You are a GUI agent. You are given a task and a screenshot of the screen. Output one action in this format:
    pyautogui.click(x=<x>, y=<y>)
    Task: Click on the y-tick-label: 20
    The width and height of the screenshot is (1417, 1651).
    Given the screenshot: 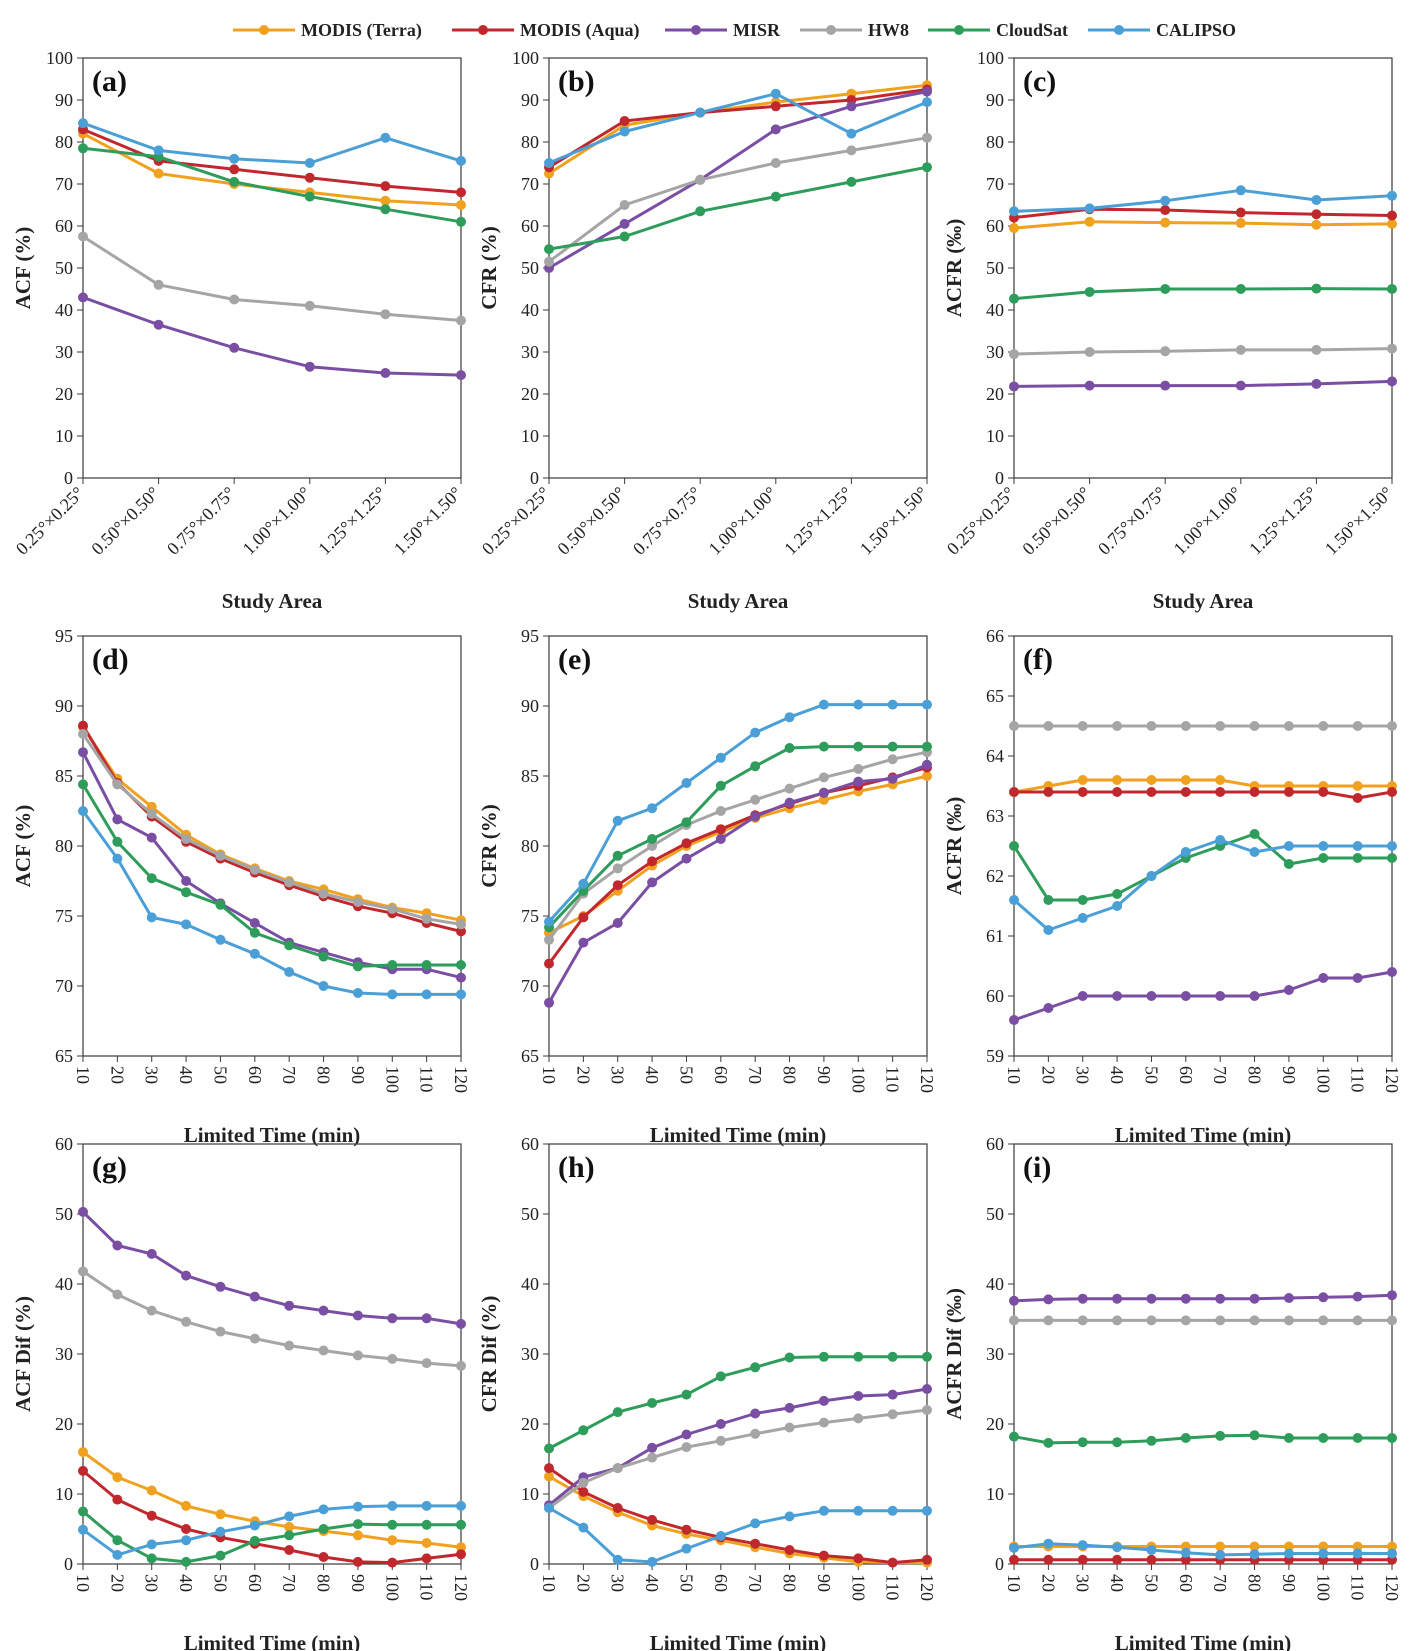 What is the action you would take?
    pyautogui.click(x=995, y=1424)
    